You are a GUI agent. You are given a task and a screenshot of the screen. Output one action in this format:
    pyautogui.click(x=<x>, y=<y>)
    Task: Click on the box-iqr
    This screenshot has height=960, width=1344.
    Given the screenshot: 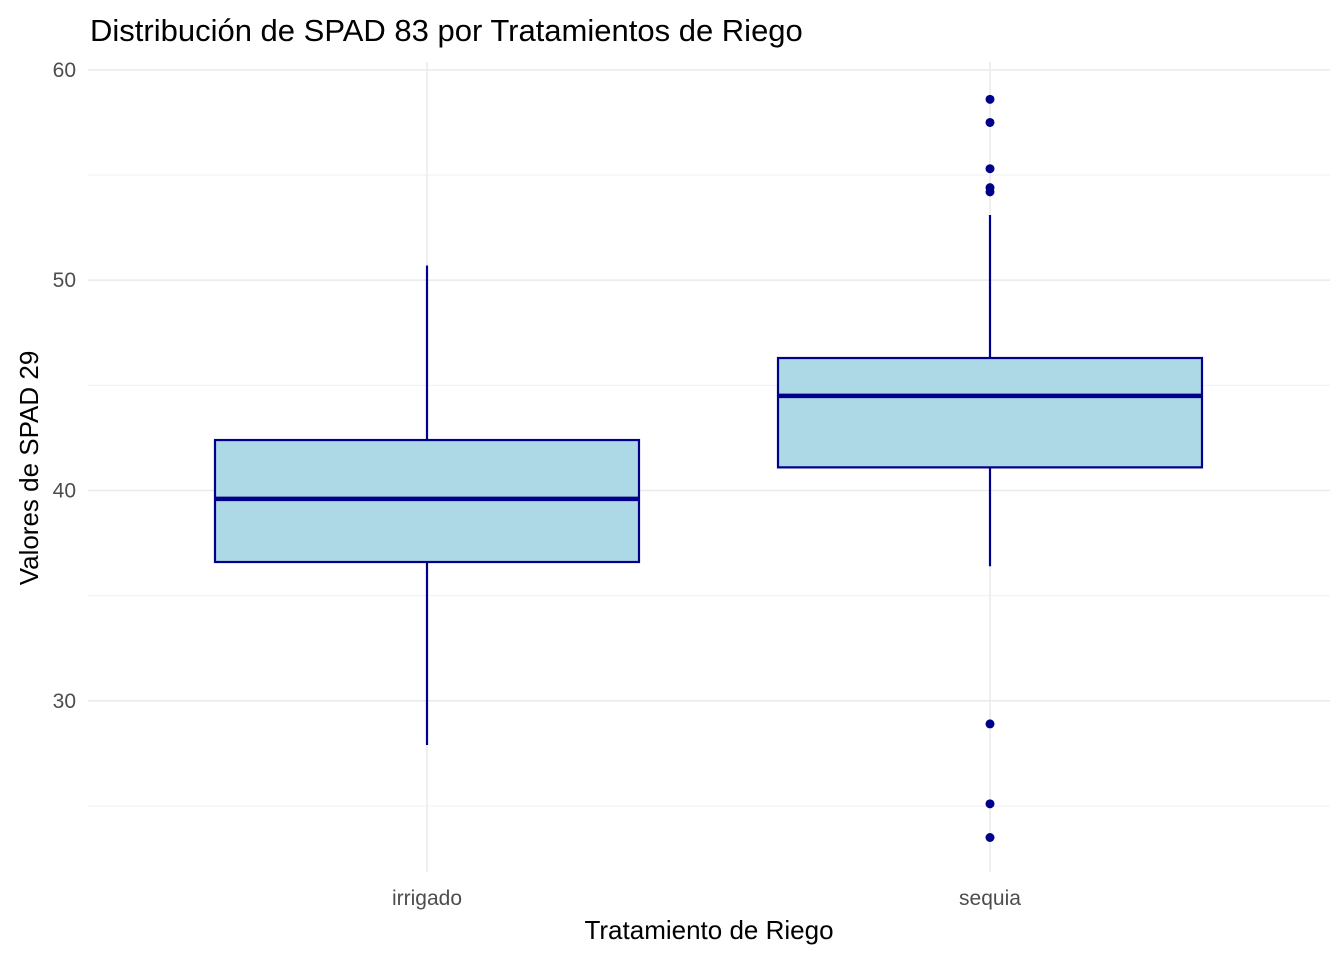 What is the action you would take?
    pyautogui.click(x=990, y=412)
    